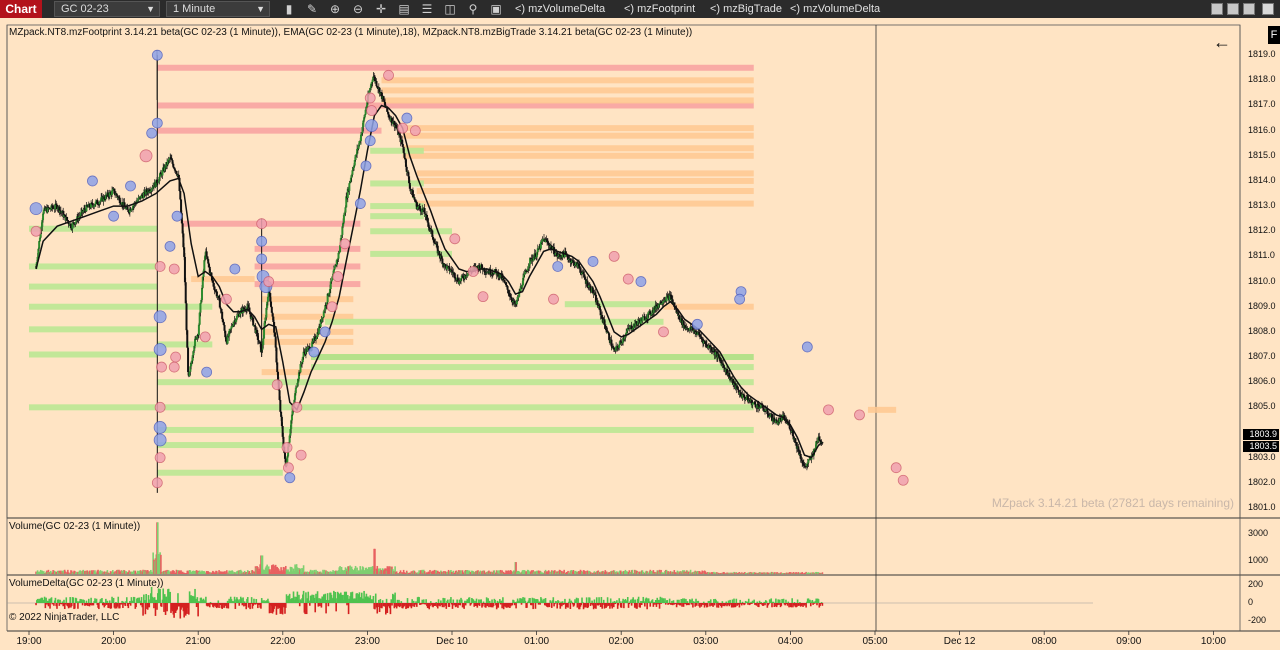  What do you see at coordinates (289, 9) in the screenshot?
I see `bars-icon: ▮` at bounding box center [289, 9].